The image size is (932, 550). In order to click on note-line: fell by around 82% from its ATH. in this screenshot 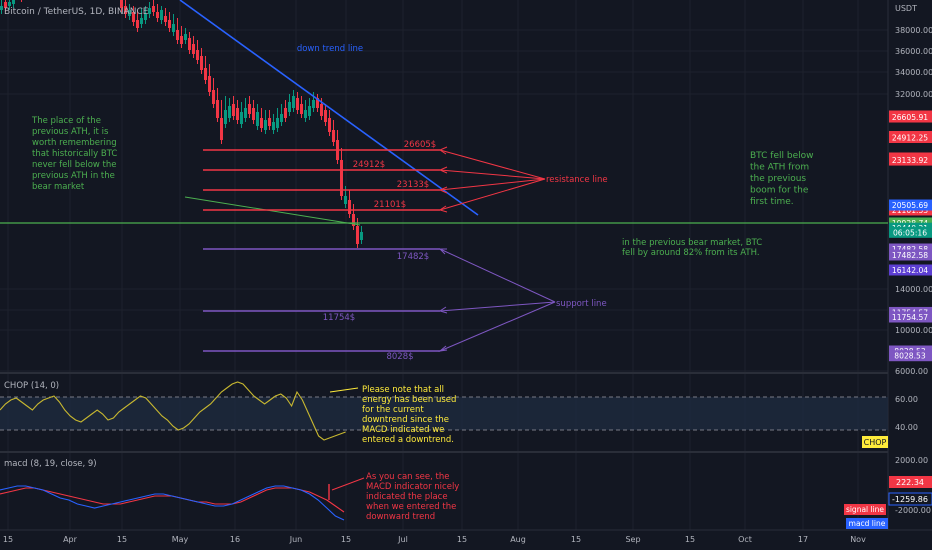, I will do `click(691, 253)`.